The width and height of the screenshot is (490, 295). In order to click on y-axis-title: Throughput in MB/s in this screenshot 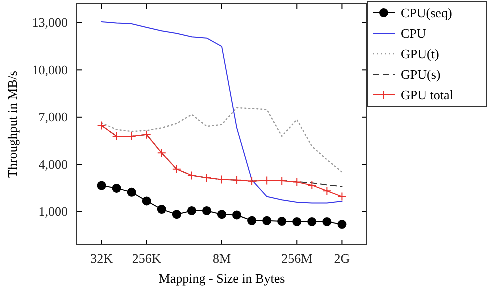, I will do `click(12, 124)`.